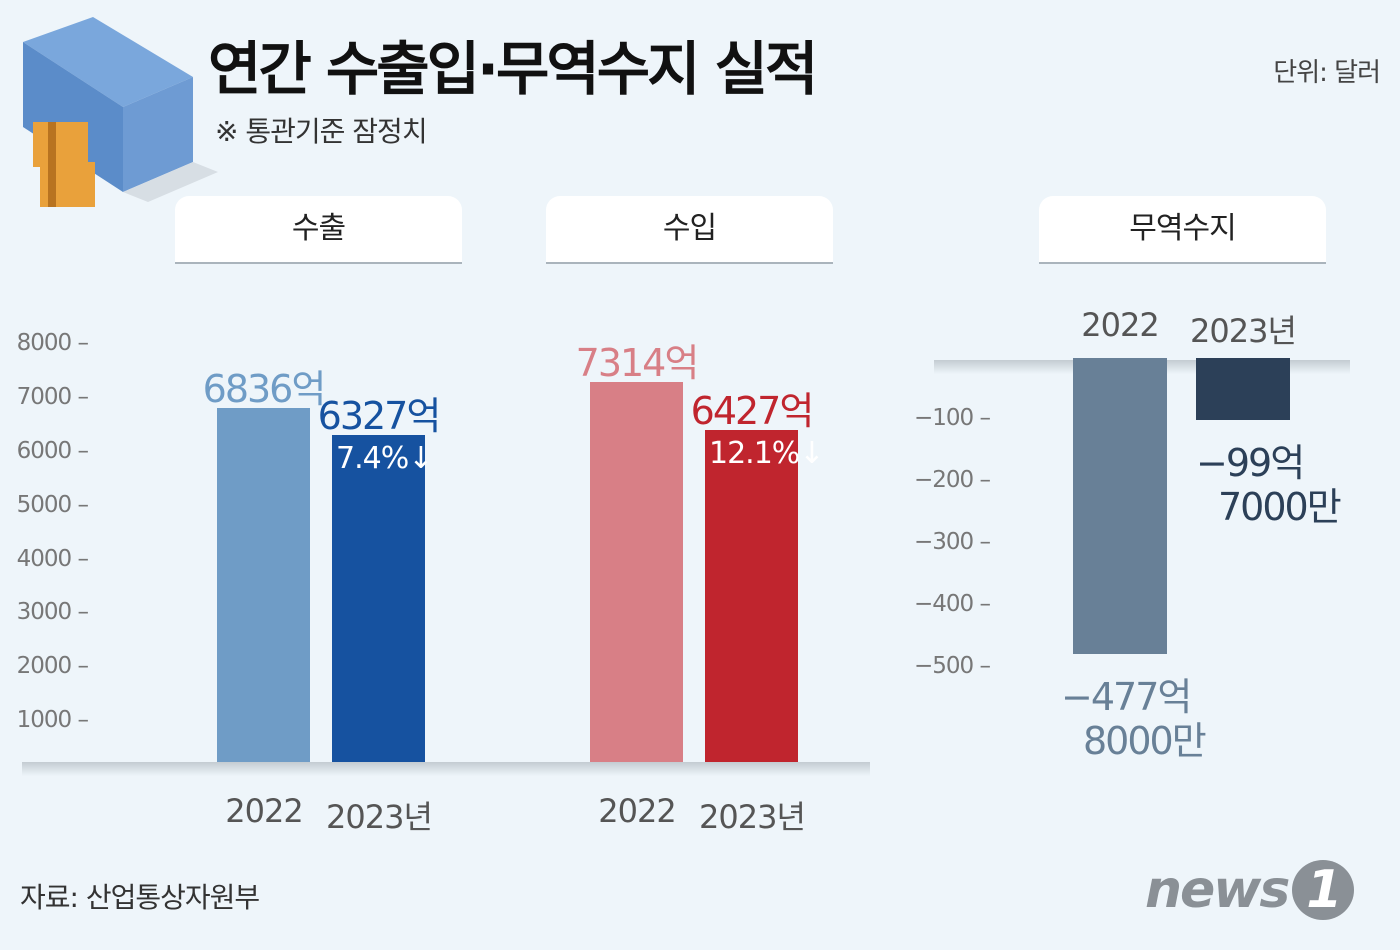  Describe the element at coordinates (1182, 230) in the screenshot. I see `balance-header: 무역수지` at that location.